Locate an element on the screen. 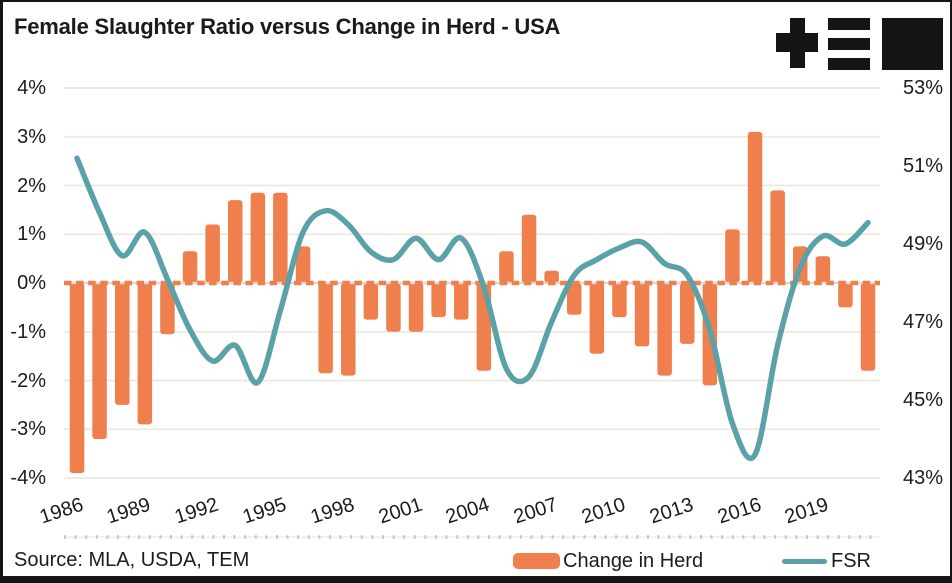 Image resolution: width=952 pixels, height=583 pixels. bar-2011 is located at coordinates (642, 315).